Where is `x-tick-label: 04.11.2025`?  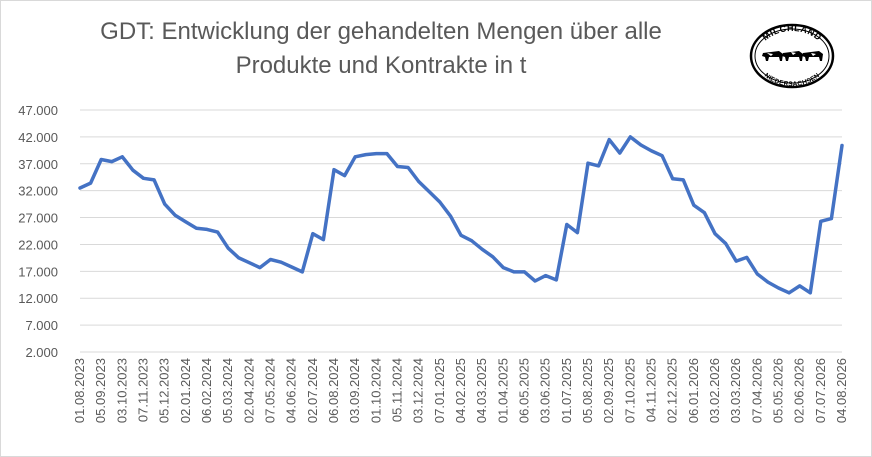 x-tick-label: 04.11.2025 is located at coordinates (651, 390).